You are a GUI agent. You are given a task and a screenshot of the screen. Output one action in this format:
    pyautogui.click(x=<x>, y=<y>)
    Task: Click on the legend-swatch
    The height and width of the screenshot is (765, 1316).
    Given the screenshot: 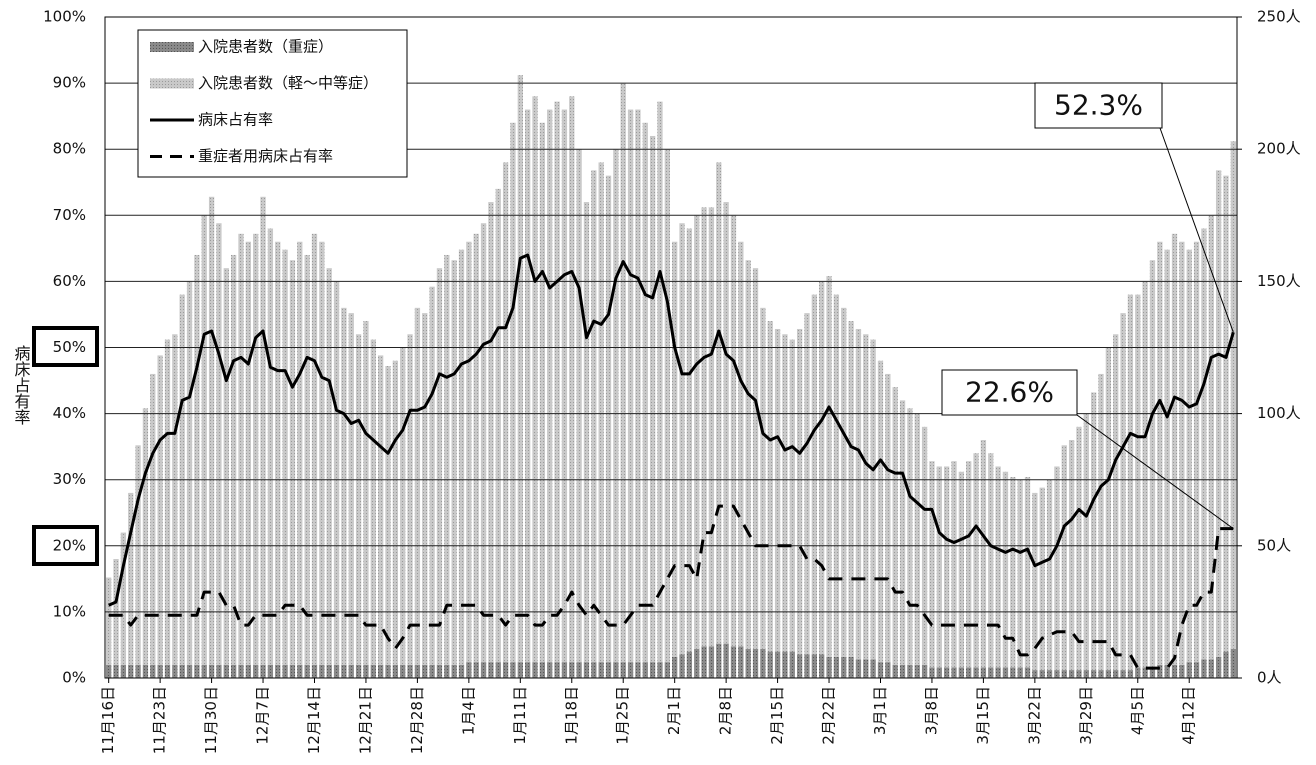 What is the action you would take?
    pyautogui.click(x=172, y=47)
    